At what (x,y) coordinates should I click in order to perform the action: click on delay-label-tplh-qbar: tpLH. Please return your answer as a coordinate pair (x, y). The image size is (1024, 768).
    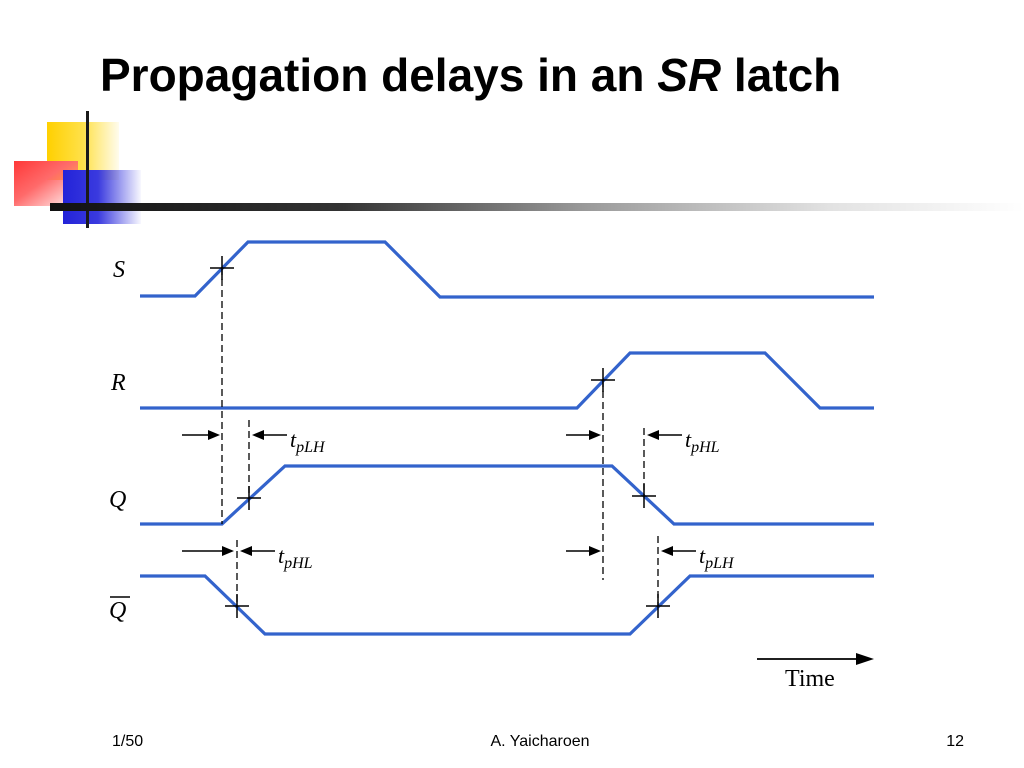
    Looking at the image, I should click on (717, 557).